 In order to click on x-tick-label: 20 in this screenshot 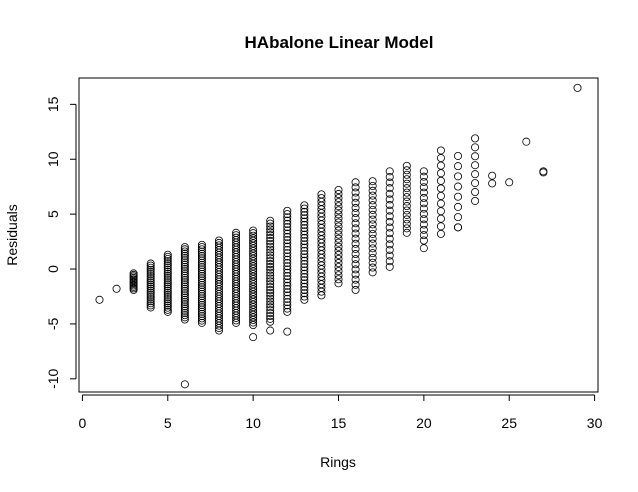, I will do `click(424, 423)`.